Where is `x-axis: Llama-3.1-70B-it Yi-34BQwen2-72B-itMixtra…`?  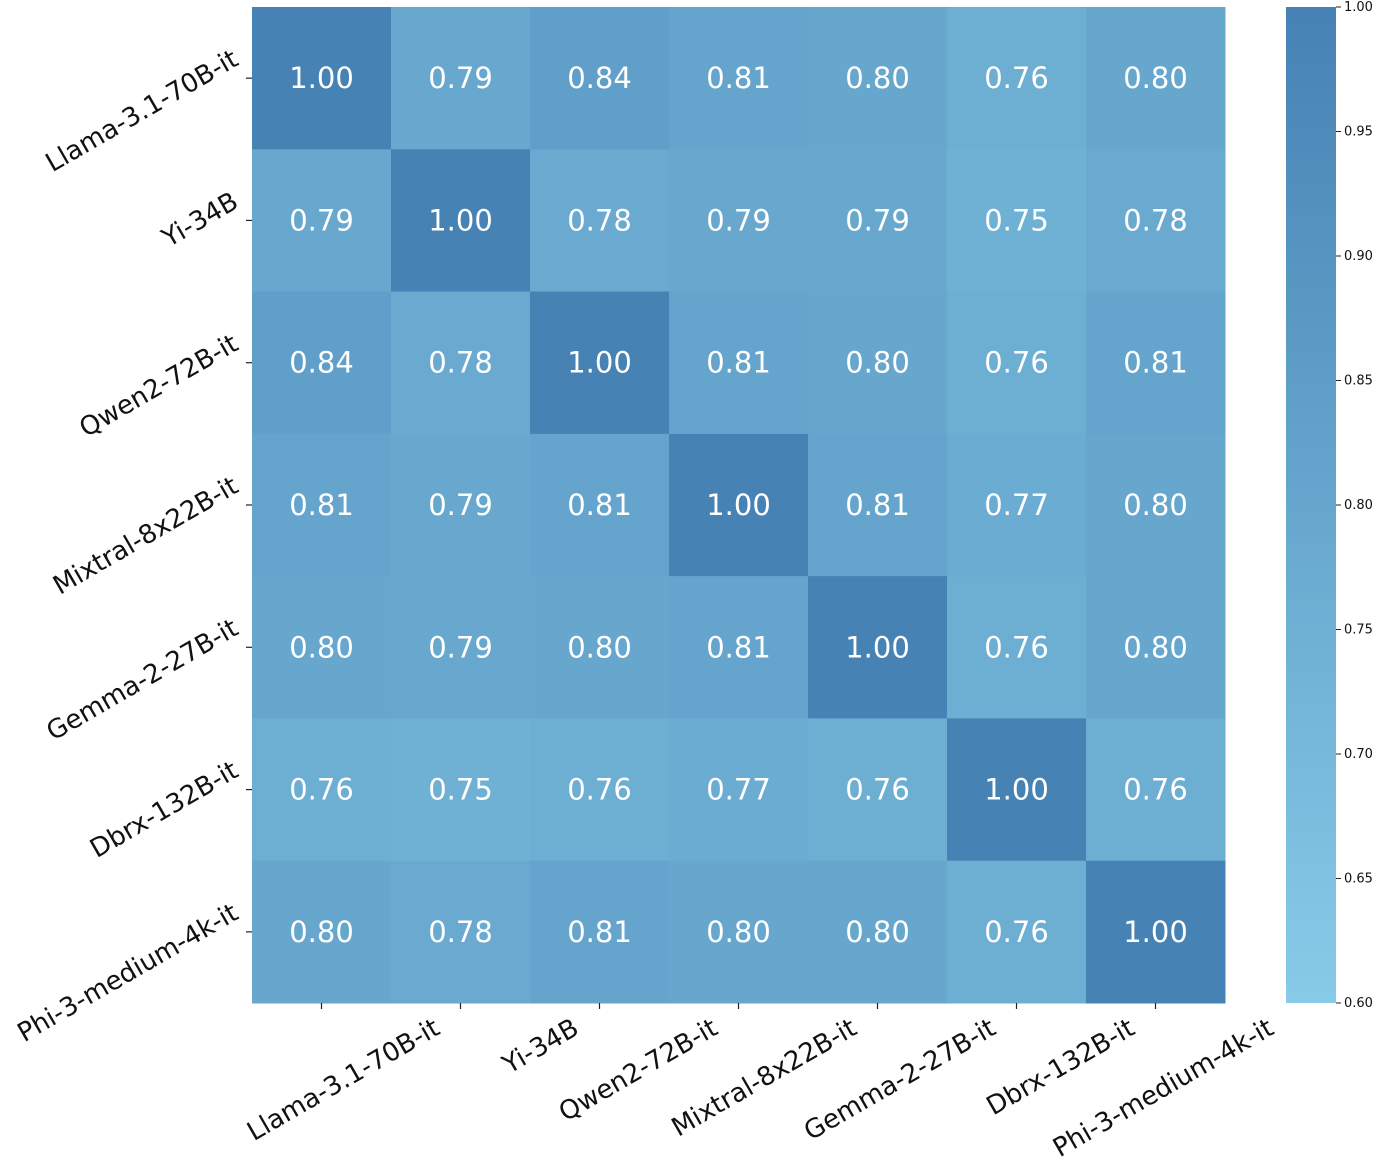 x-axis: Llama-3.1-70B-it Yi-34BQwen2-72B-itMixtra… is located at coordinates (760, 1083).